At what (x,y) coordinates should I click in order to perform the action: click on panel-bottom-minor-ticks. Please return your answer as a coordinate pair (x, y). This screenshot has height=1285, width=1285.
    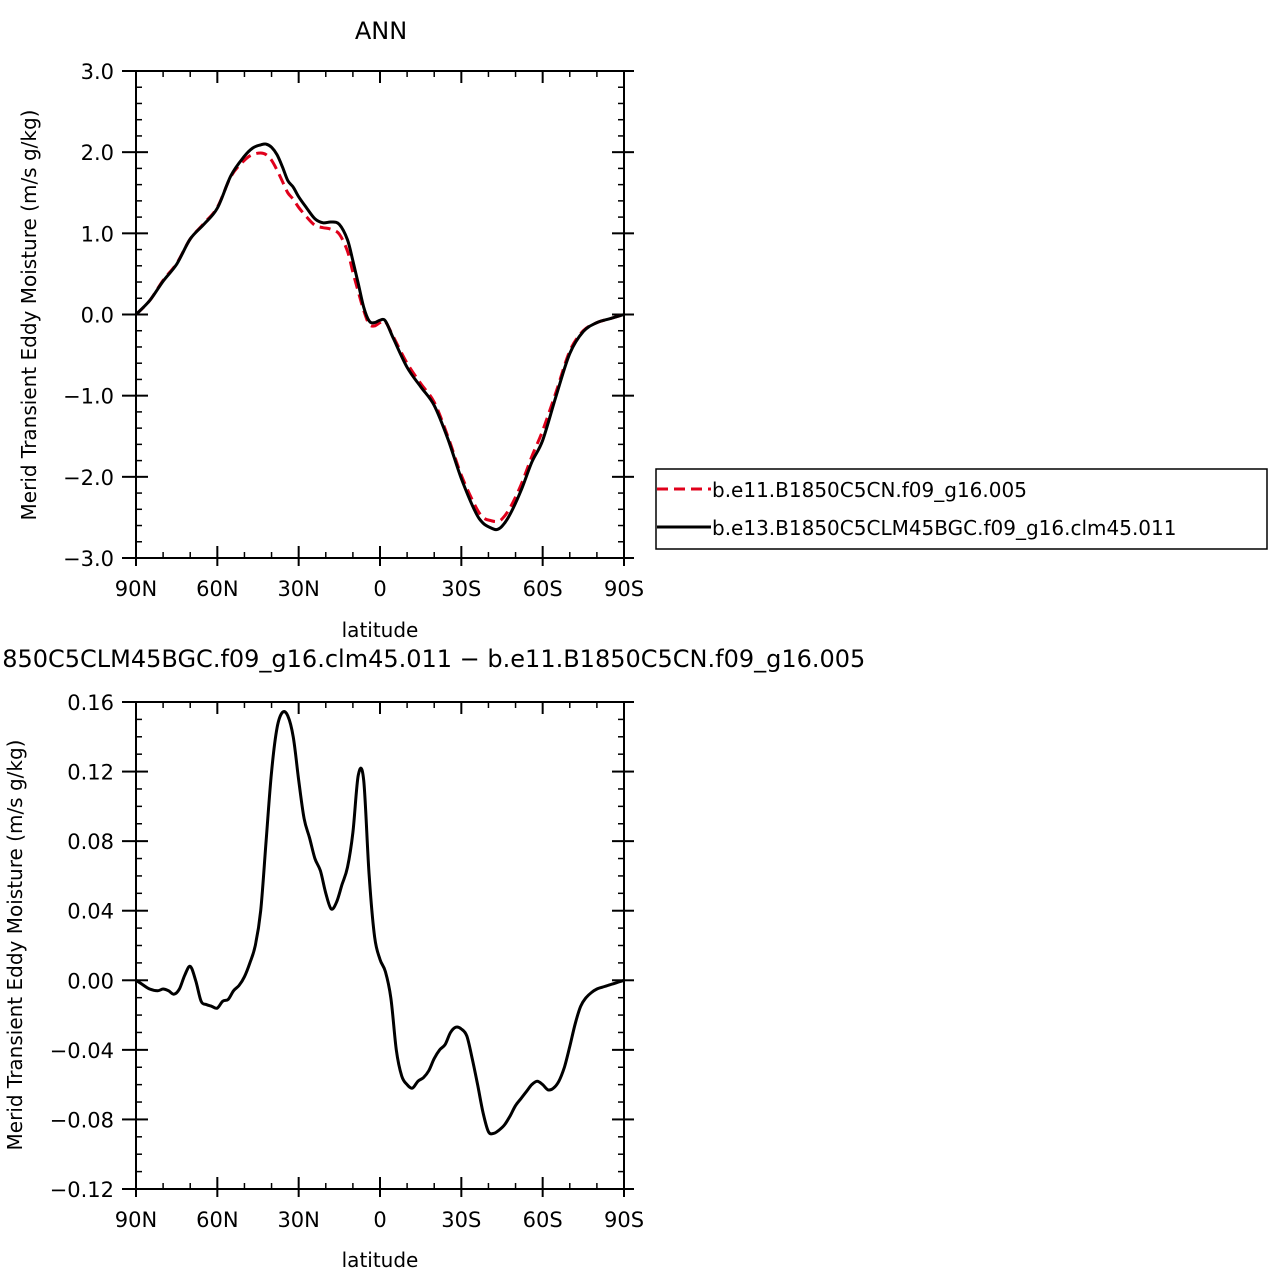
    Looking at the image, I should click on (380, 945).